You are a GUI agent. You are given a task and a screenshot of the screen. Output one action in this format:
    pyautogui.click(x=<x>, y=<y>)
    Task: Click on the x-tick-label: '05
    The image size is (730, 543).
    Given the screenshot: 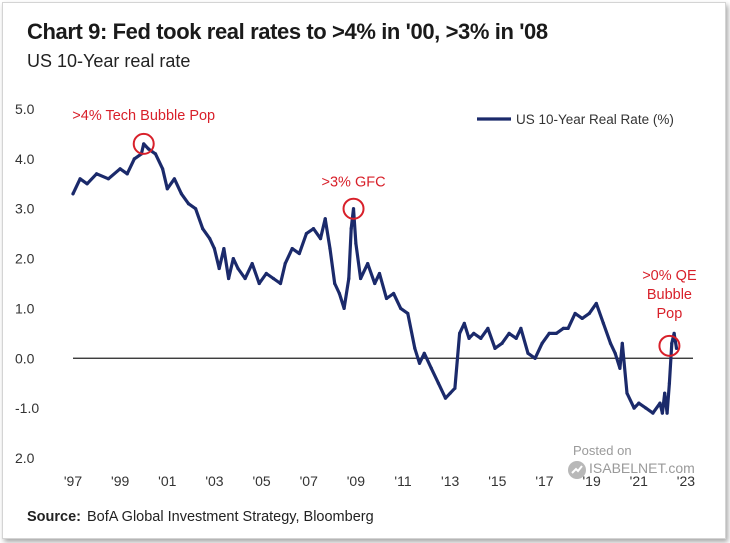 What is the action you would take?
    pyautogui.click(x=261, y=481)
    